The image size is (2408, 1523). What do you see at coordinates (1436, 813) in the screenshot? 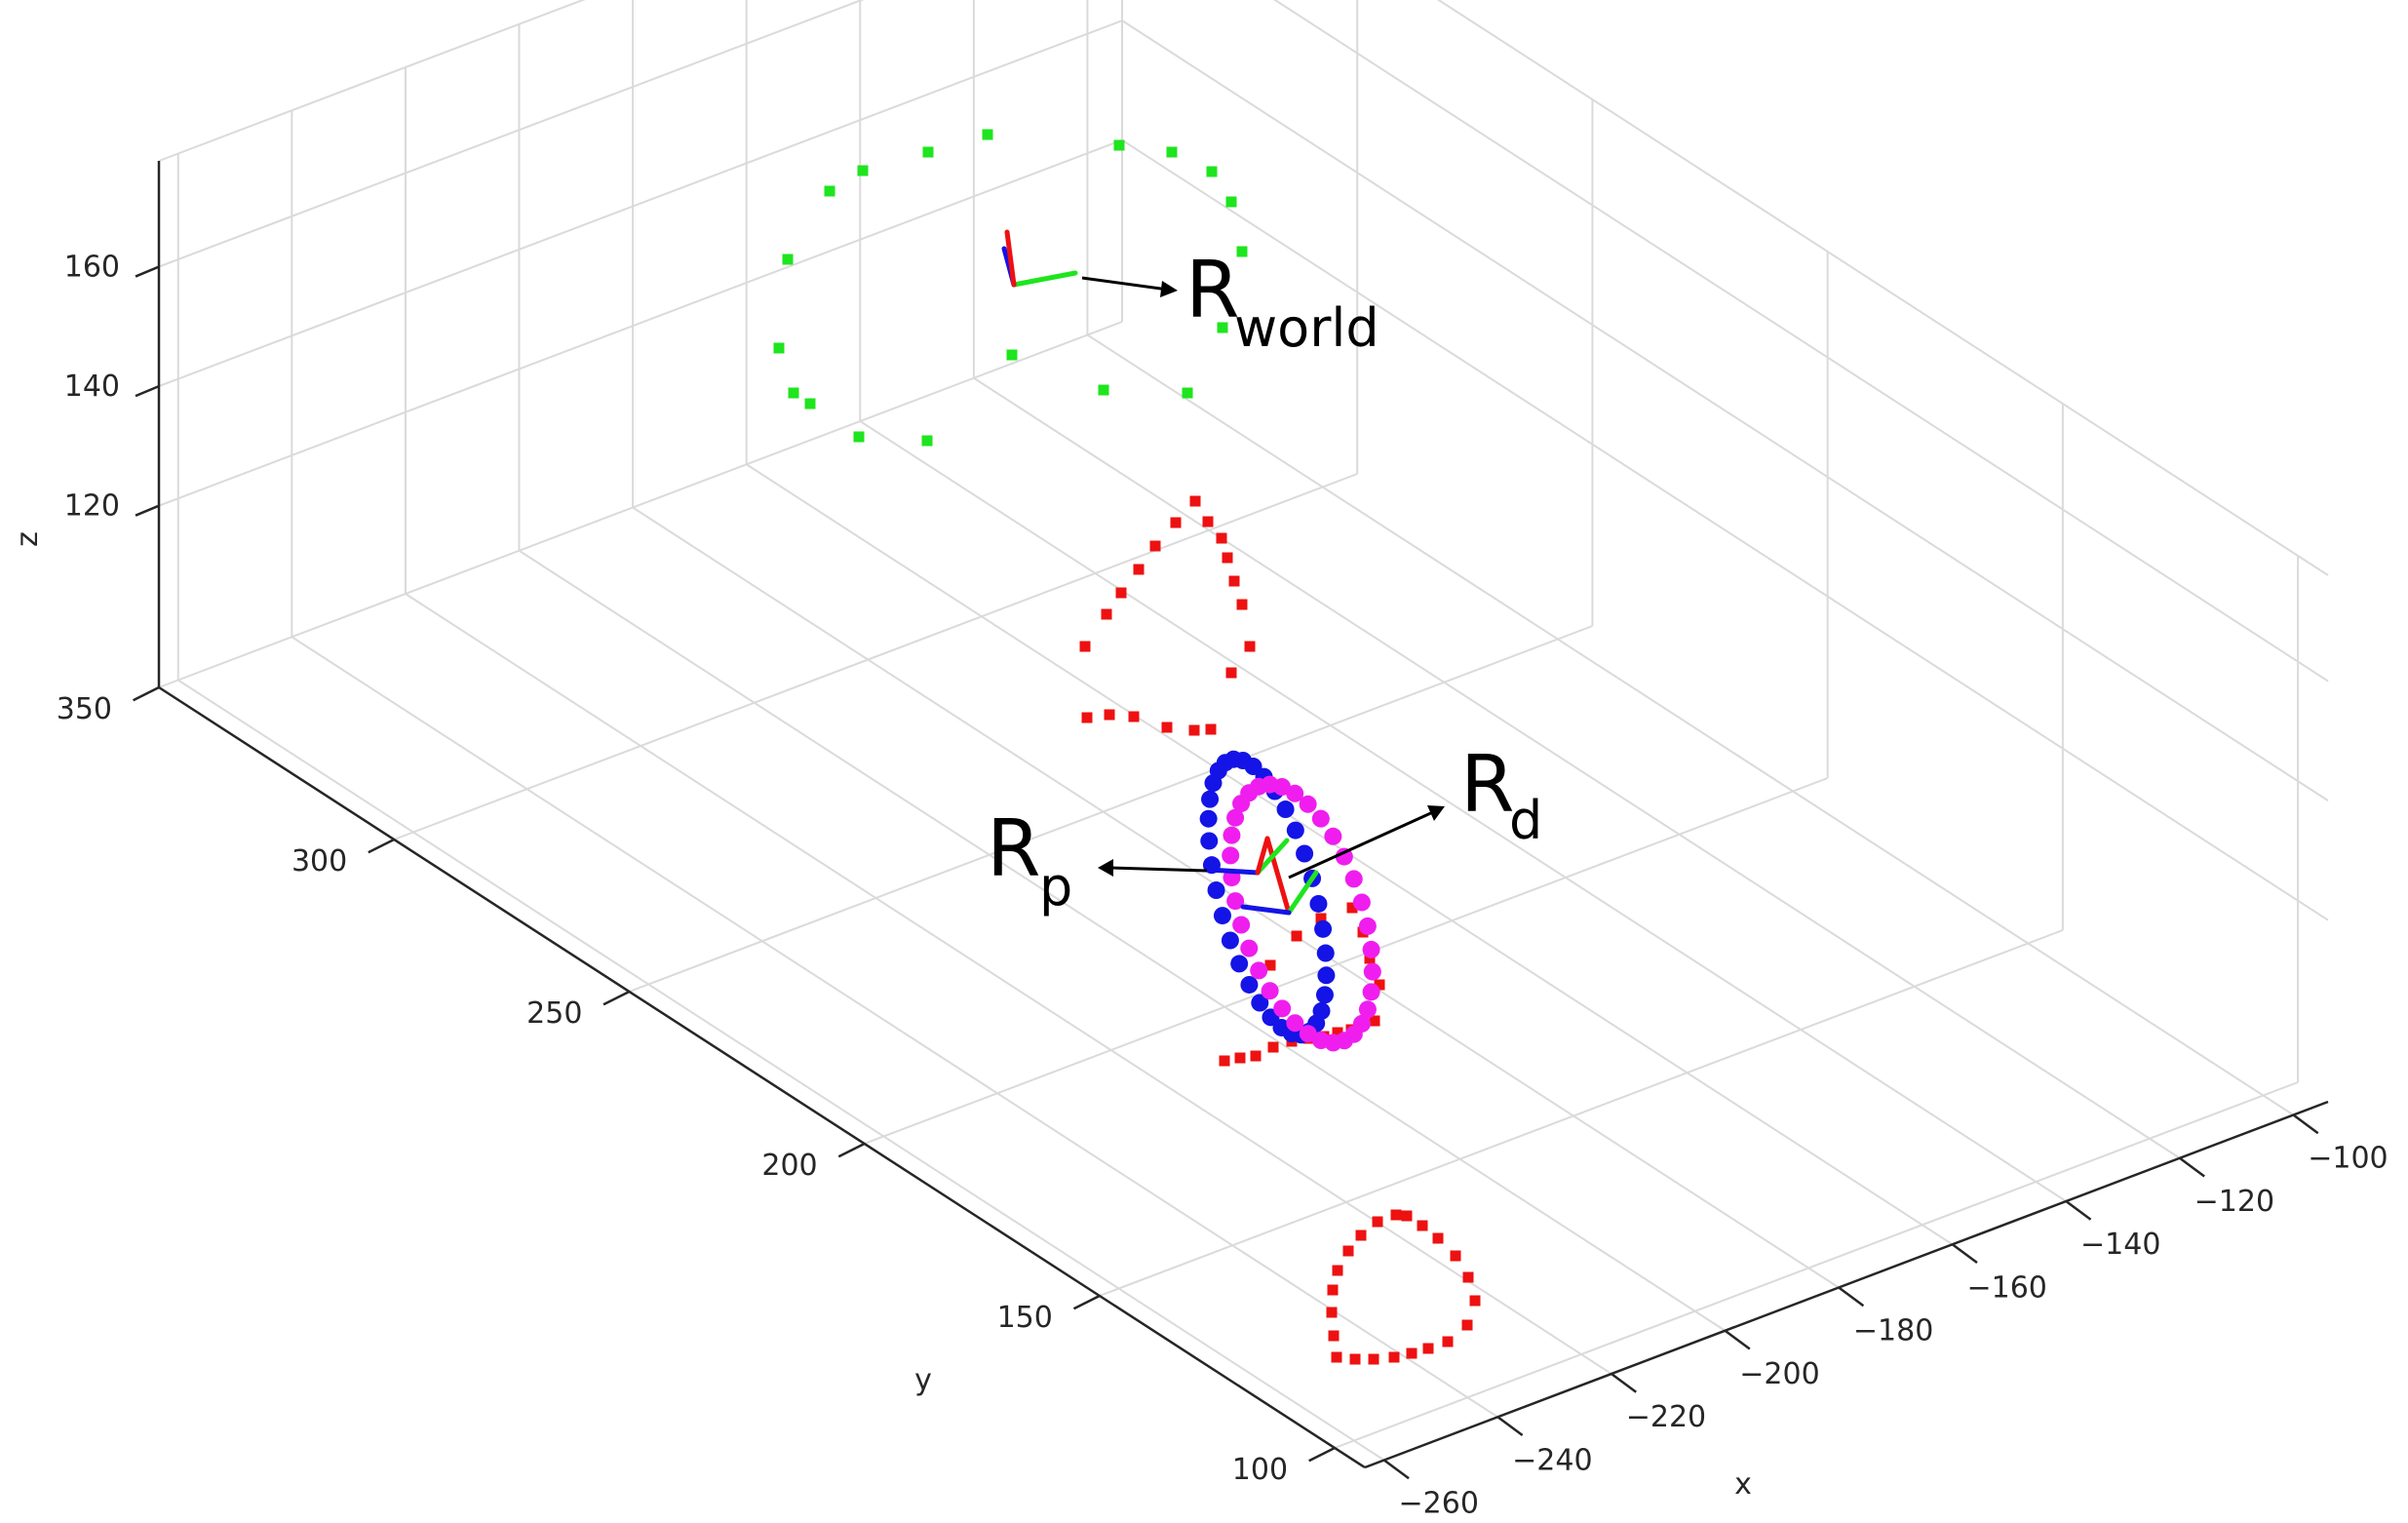
I see `arrowhead-r-d` at bounding box center [1436, 813].